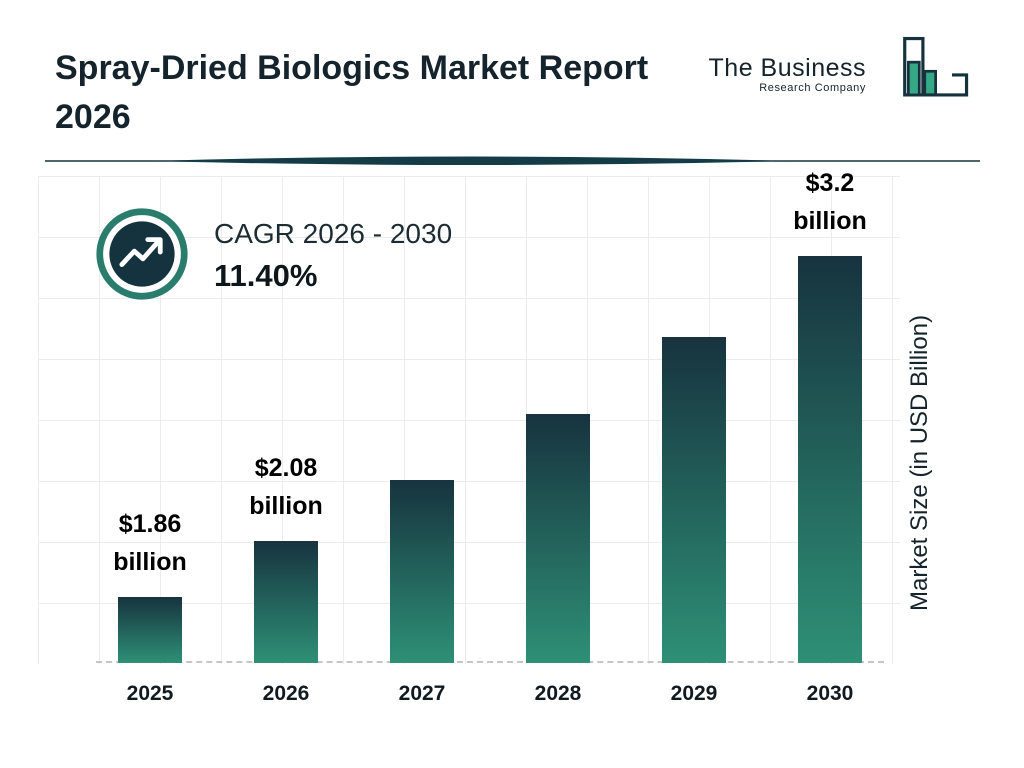 Image resolution: width=1024 pixels, height=768 pixels. I want to click on bar-2029, so click(694, 500).